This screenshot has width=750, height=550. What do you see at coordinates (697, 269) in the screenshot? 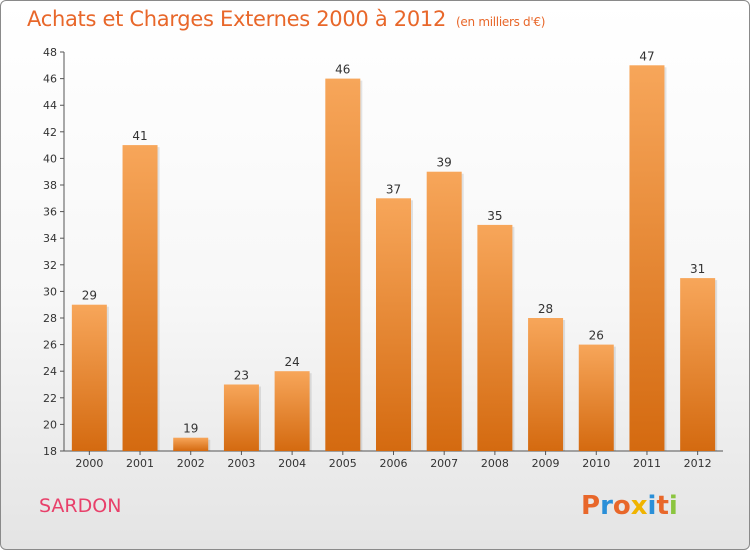
I see `bar-value-label: 31` at bounding box center [697, 269].